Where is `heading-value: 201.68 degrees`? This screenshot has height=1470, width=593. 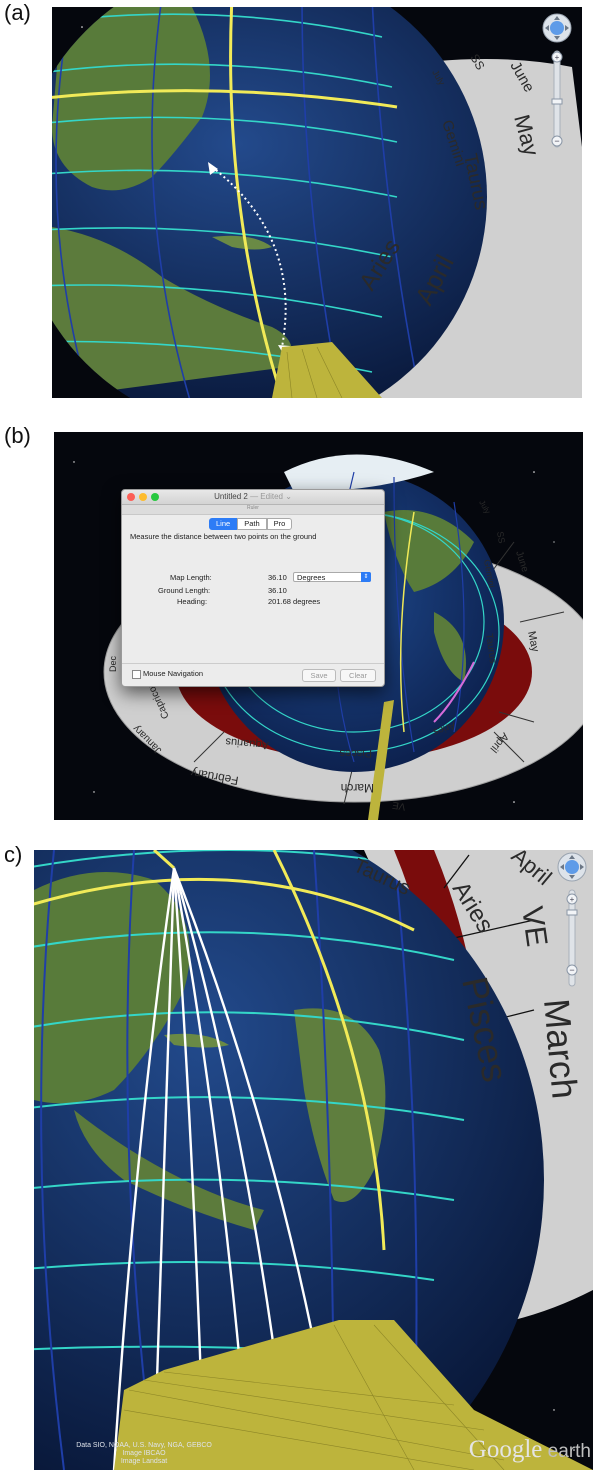 heading-value: 201.68 degrees is located at coordinates (294, 601).